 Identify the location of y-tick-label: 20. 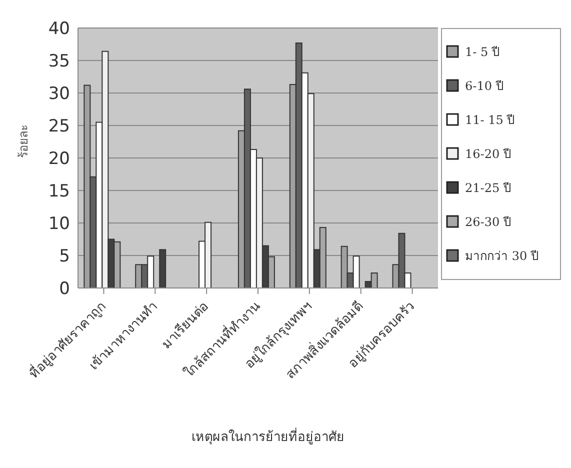
(59, 159).